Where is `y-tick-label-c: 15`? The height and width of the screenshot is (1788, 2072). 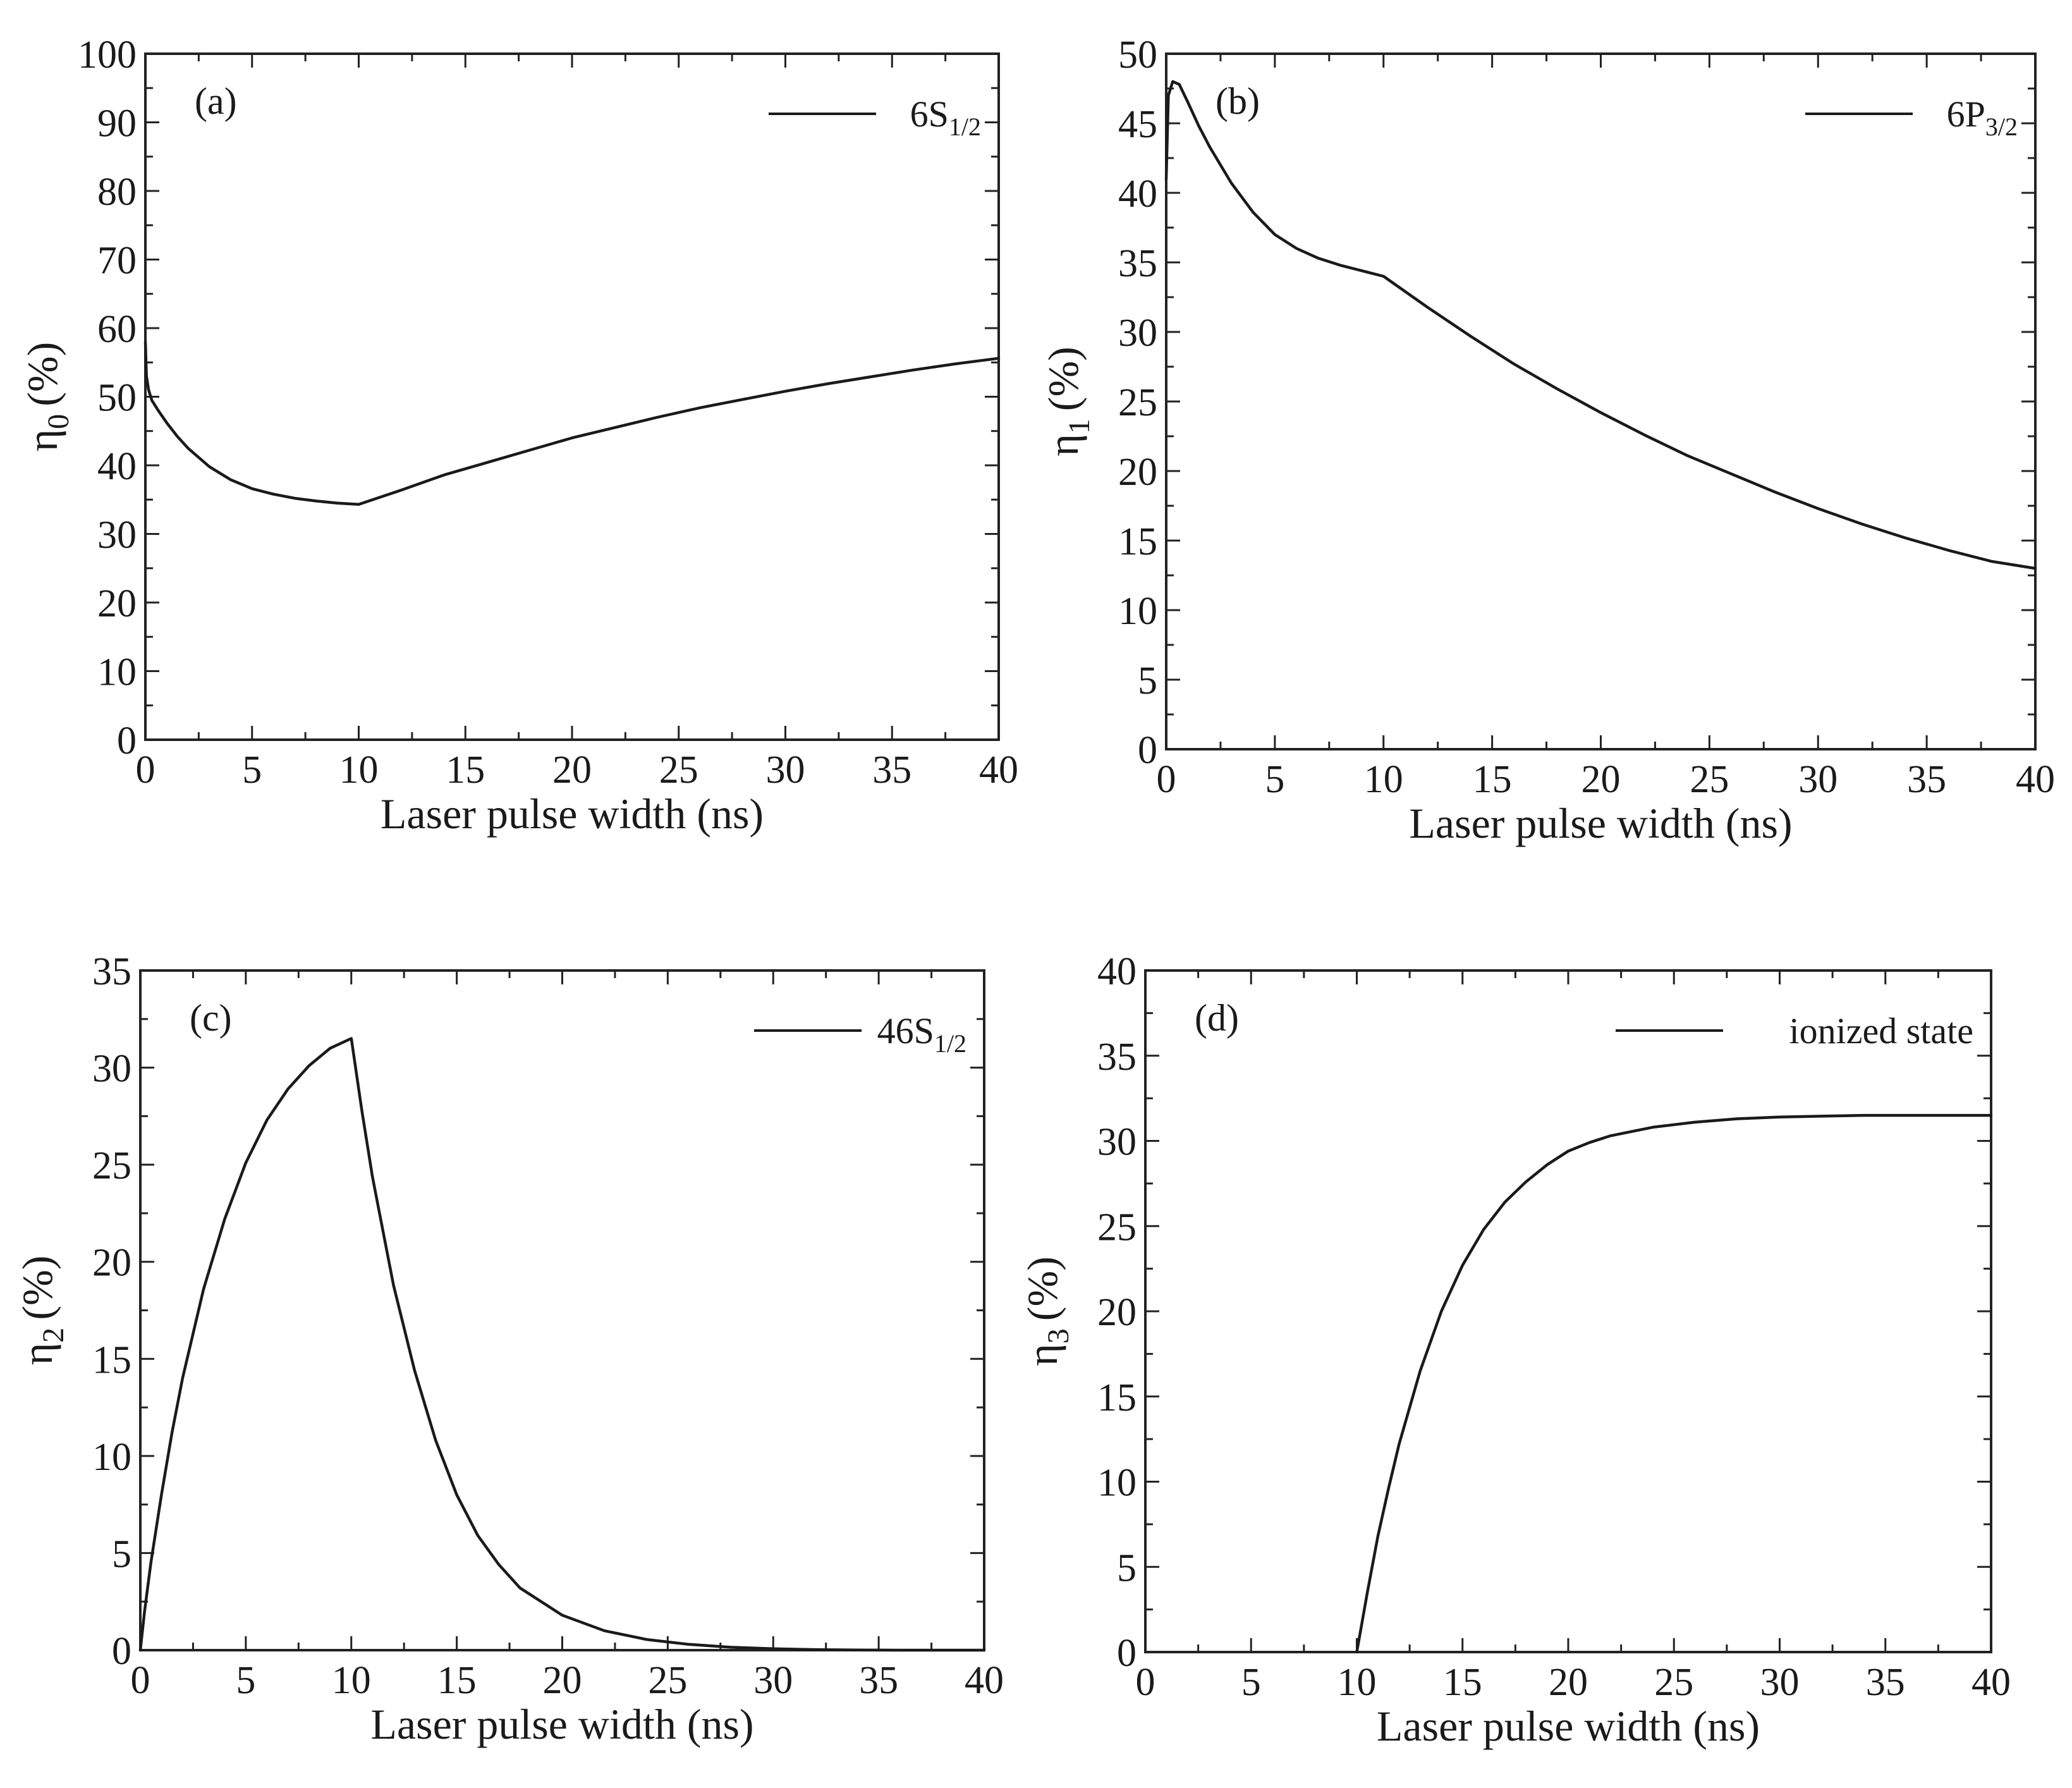 y-tick-label-c: 15 is located at coordinates (111, 1359).